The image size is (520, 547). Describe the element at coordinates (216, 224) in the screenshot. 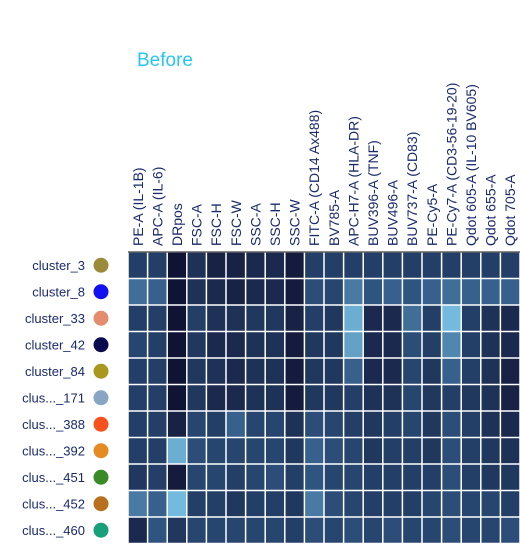

I see `column-label: FSC-H` at that location.